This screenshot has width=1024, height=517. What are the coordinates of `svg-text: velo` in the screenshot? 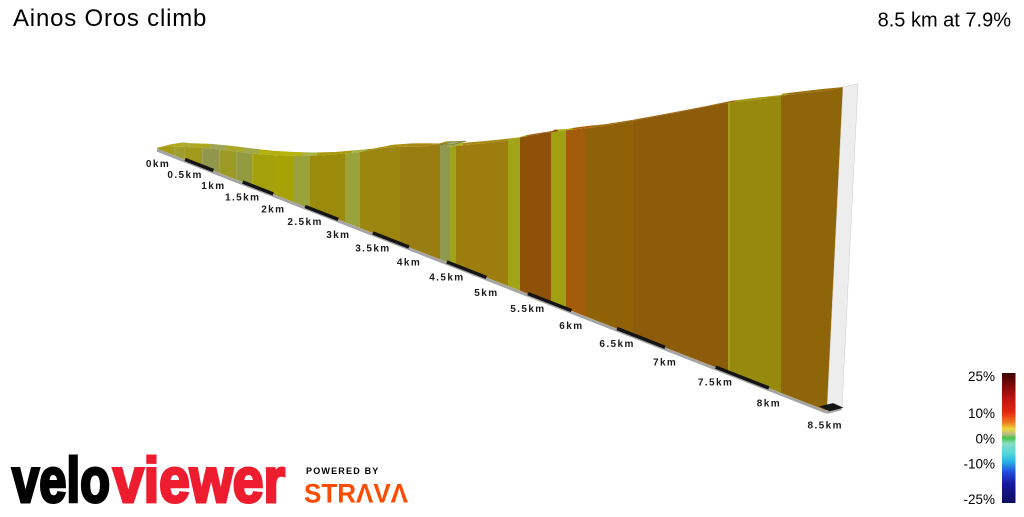 It's located at (61, 479).